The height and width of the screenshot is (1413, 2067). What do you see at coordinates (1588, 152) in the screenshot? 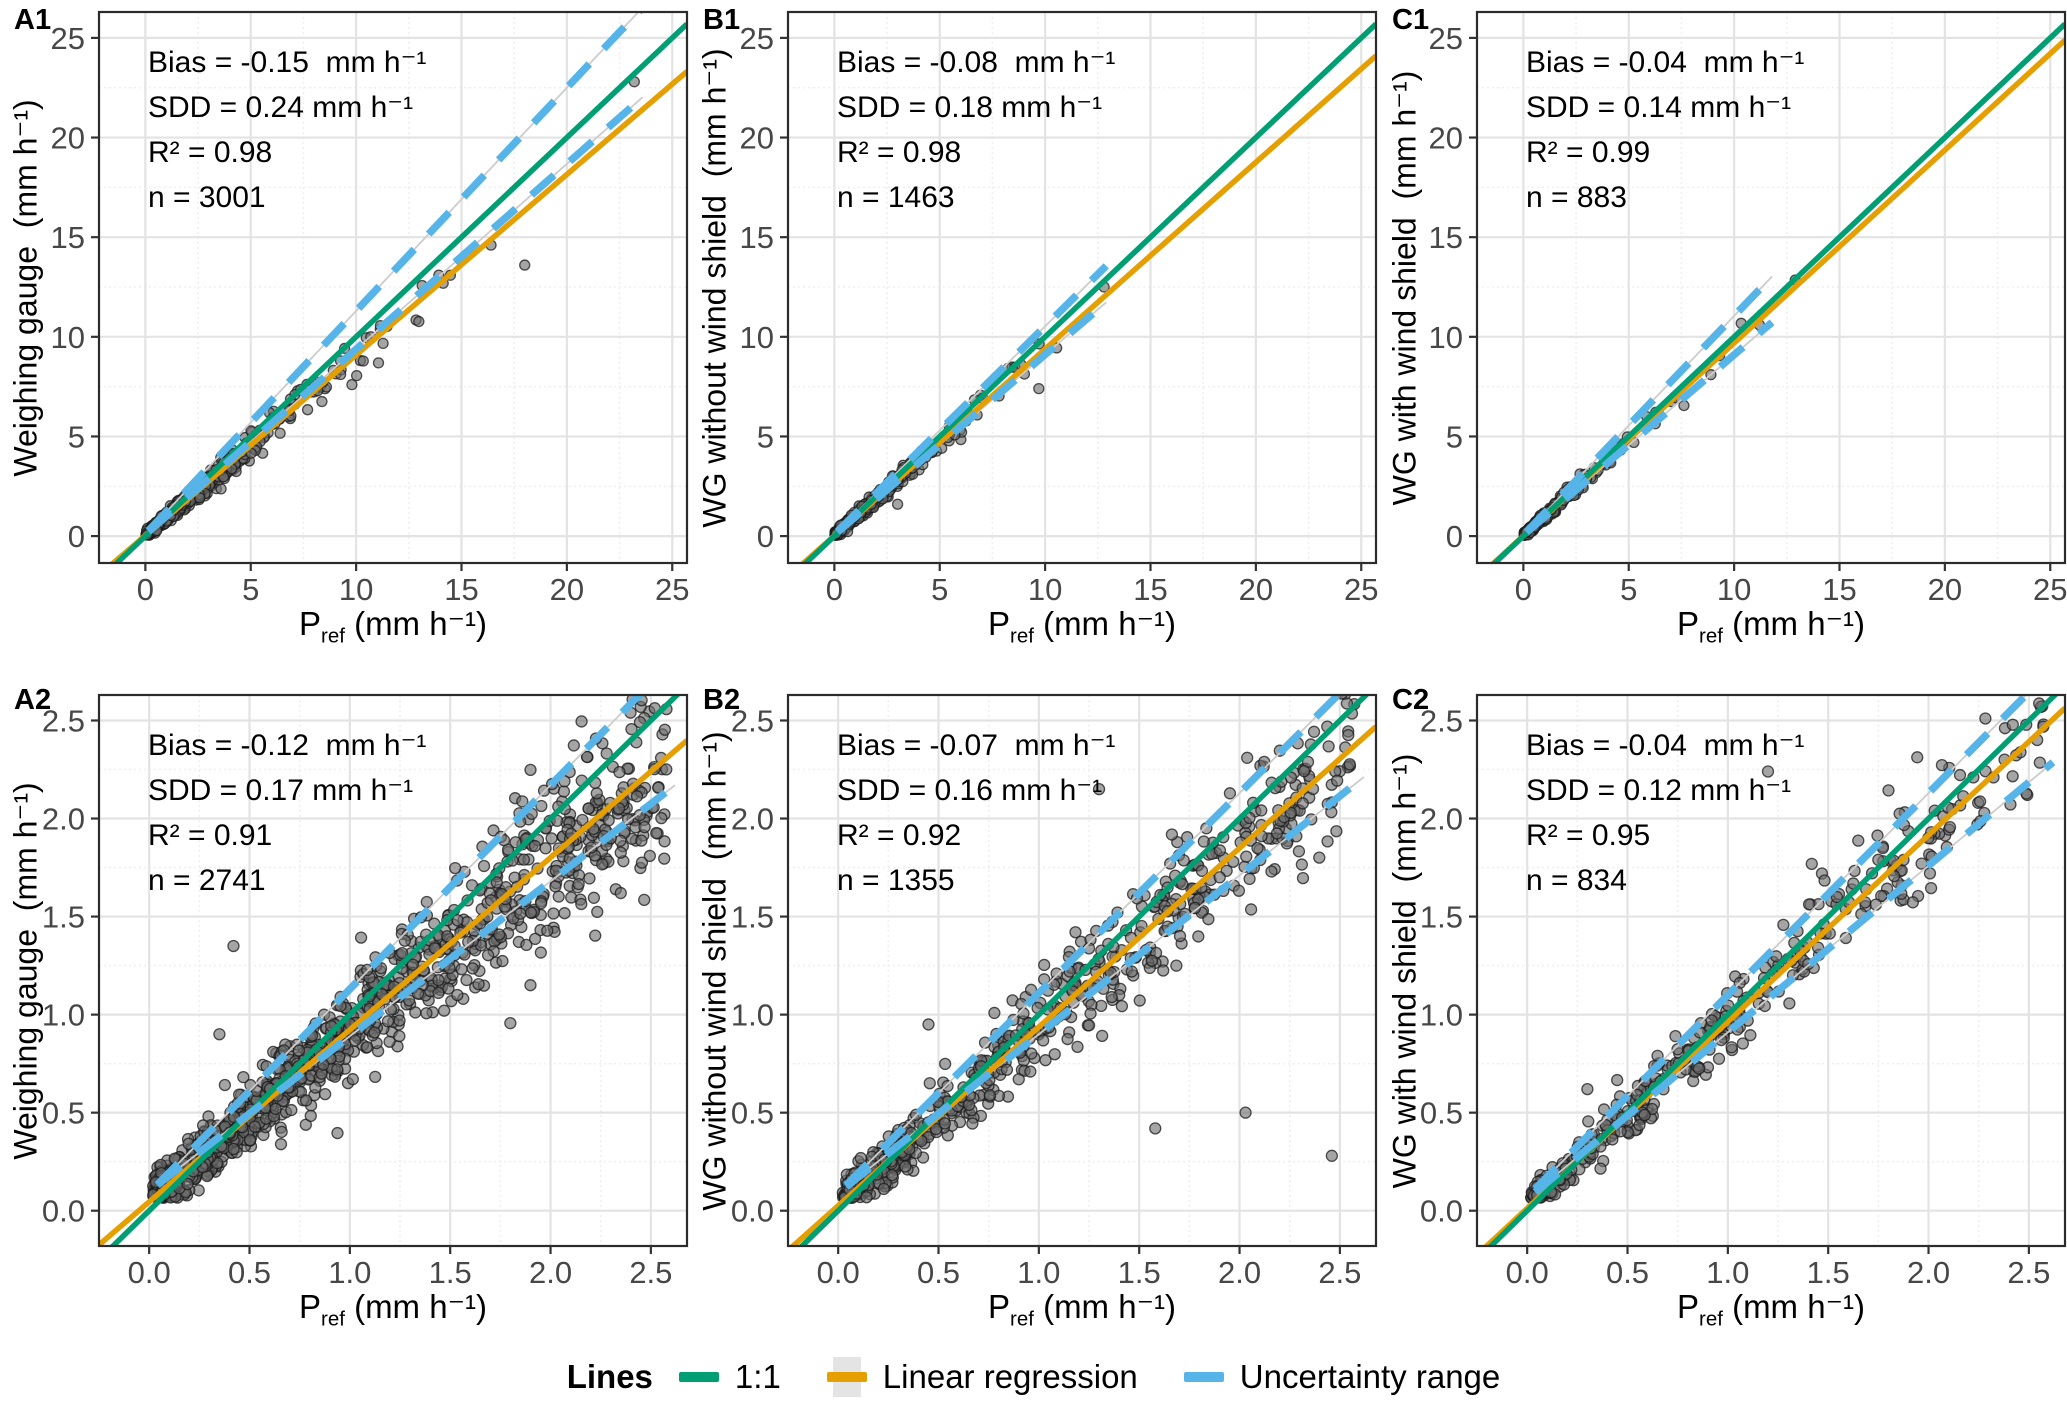
I see `stat-r2: R² = 0.99` at bounding box center [1588, 152].